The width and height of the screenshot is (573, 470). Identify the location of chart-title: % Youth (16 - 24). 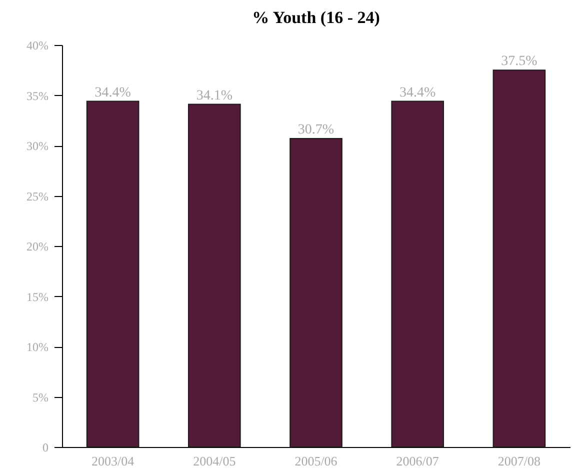
(316, 17).